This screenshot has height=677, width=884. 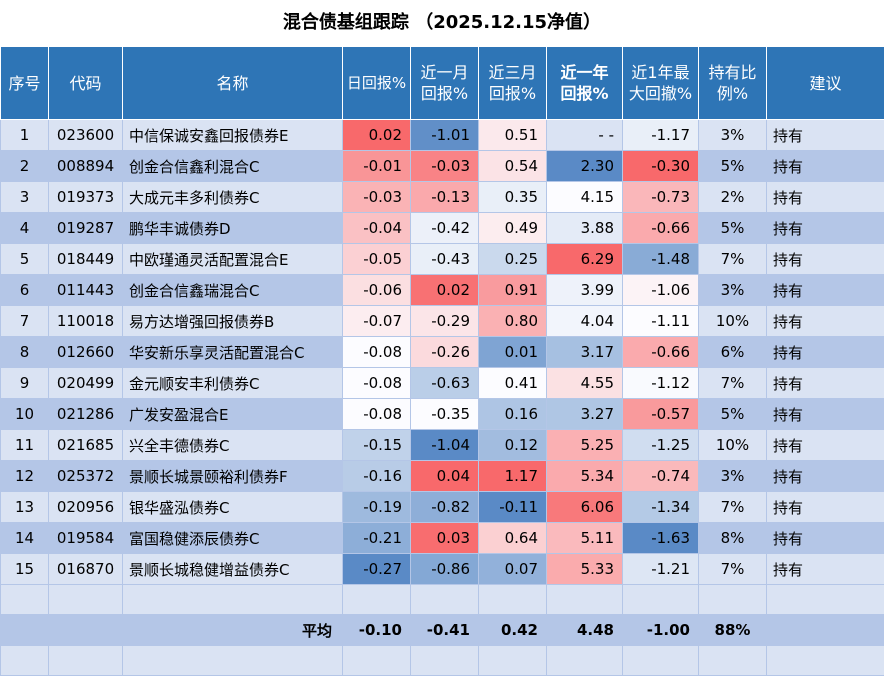 I want to click on daily-return: 0.02, so click(x=376, y=135).